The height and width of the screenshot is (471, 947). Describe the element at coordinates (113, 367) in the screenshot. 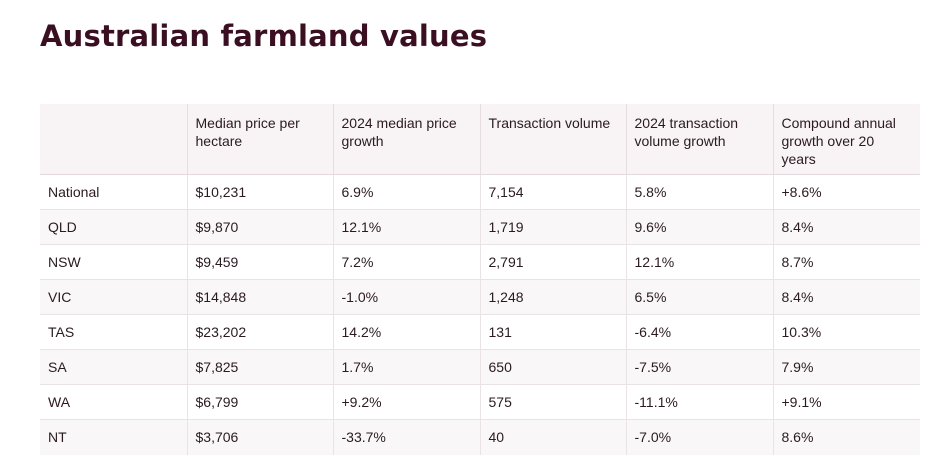

I see `cell-region: SA` at that location.